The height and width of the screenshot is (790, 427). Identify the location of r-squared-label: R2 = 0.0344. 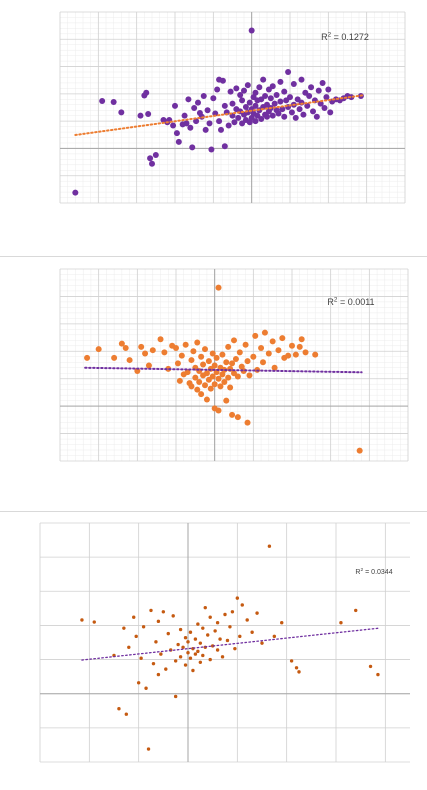
(373, 571).